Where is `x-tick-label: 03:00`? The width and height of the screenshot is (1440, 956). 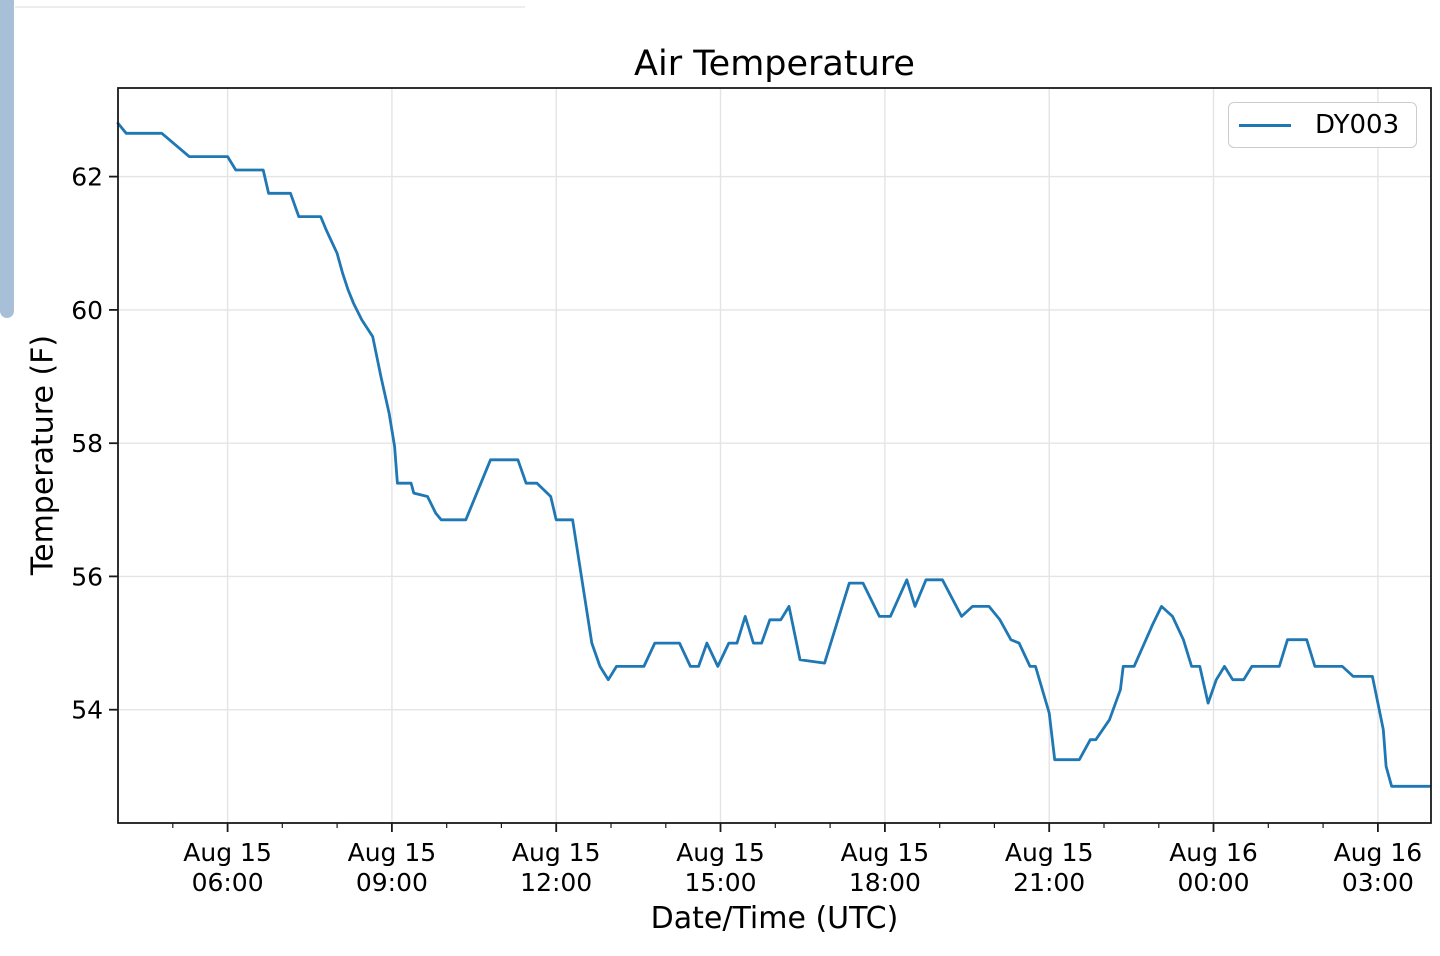
x-tick-label: 03:00 is located at coordinates (1378, 882).